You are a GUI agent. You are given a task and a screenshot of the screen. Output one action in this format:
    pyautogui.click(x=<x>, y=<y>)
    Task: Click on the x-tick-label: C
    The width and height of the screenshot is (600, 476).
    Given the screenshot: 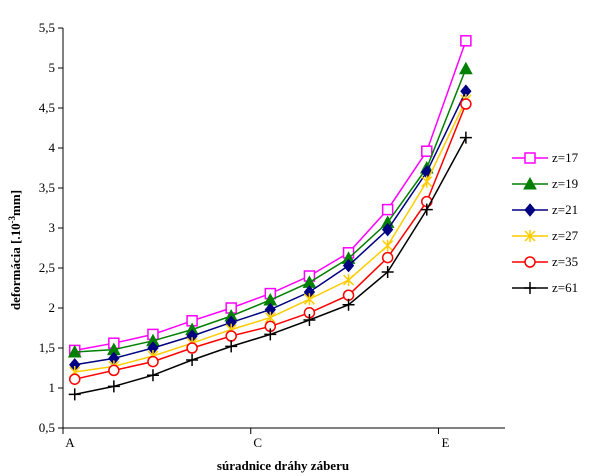 What is the action you would take?
    pyautogui.click(x=257, y=442)
    